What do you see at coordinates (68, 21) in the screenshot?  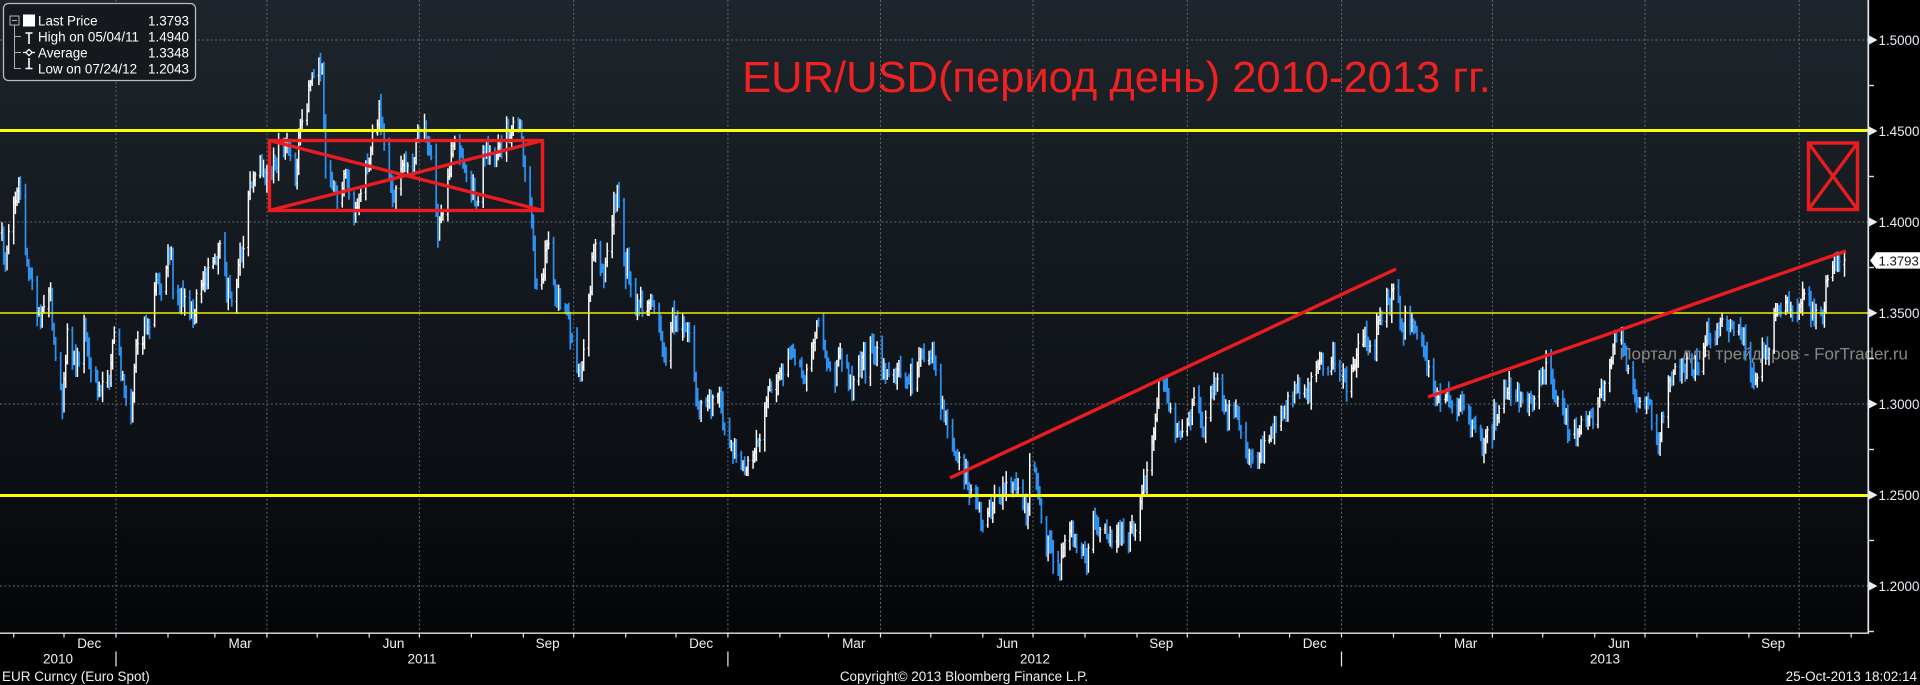 I see `svg-text: Last Price` at bounding box center [68, 21].